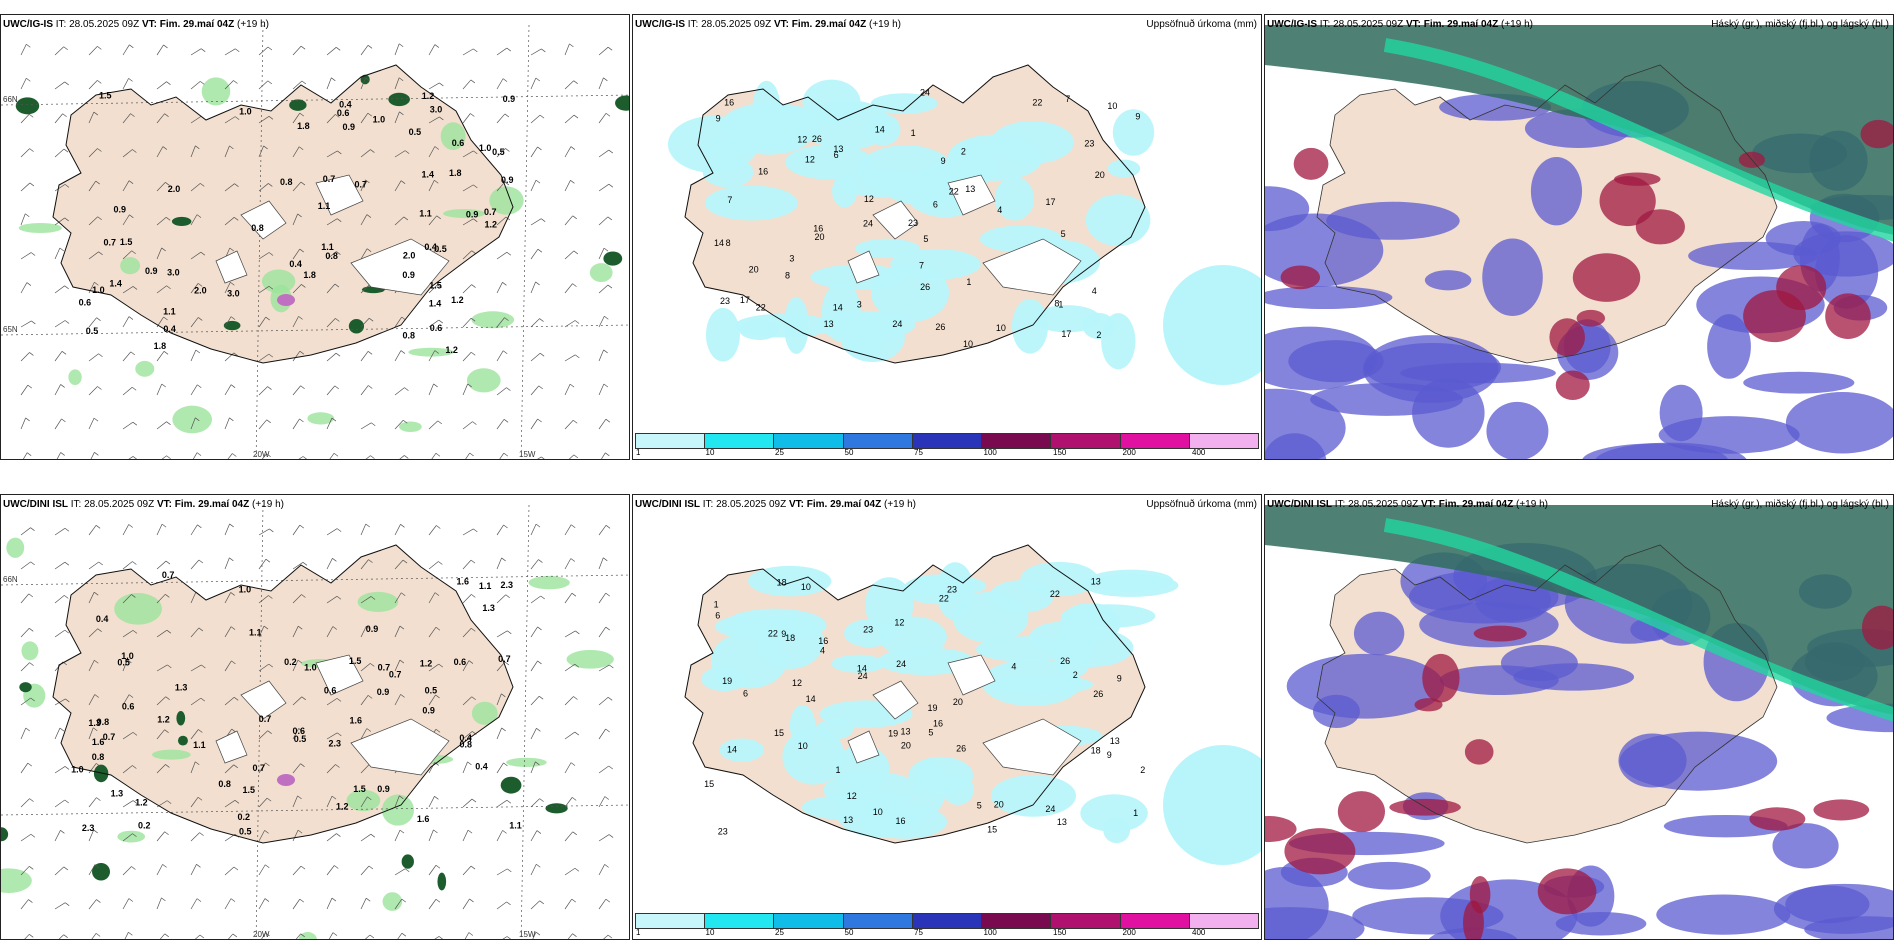  I want to click on value-label: 0.7, so click(395, 675).